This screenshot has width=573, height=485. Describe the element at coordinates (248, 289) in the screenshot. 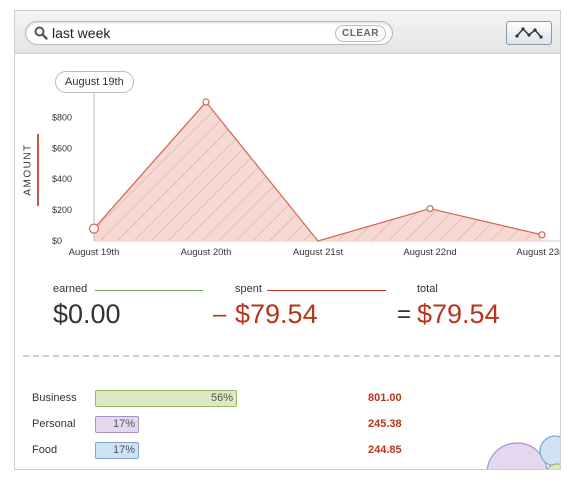

I see `spent-label: spent` at that location.